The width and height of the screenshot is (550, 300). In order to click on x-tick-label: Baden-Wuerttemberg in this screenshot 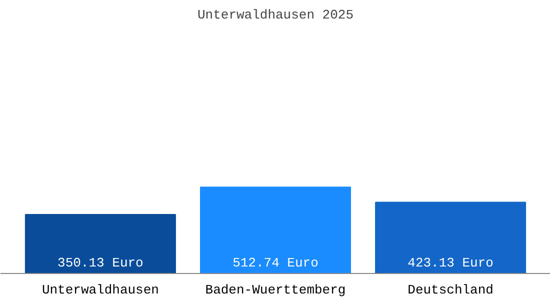, I will do `click(275, 290)`.